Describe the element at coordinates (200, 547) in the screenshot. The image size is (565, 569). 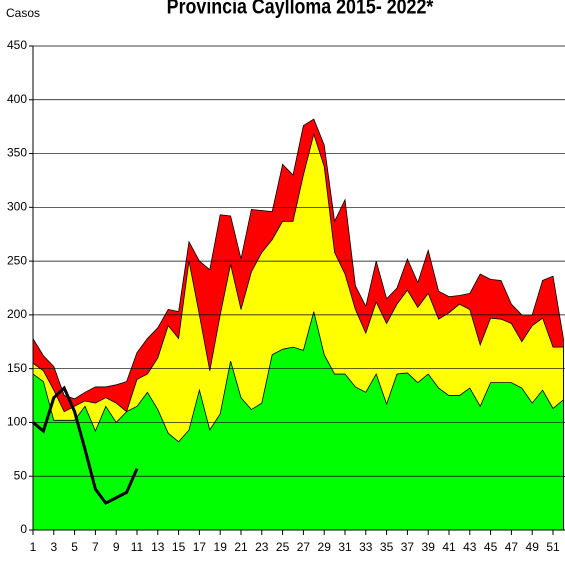
I see `x-tick-label: 17` at that location.